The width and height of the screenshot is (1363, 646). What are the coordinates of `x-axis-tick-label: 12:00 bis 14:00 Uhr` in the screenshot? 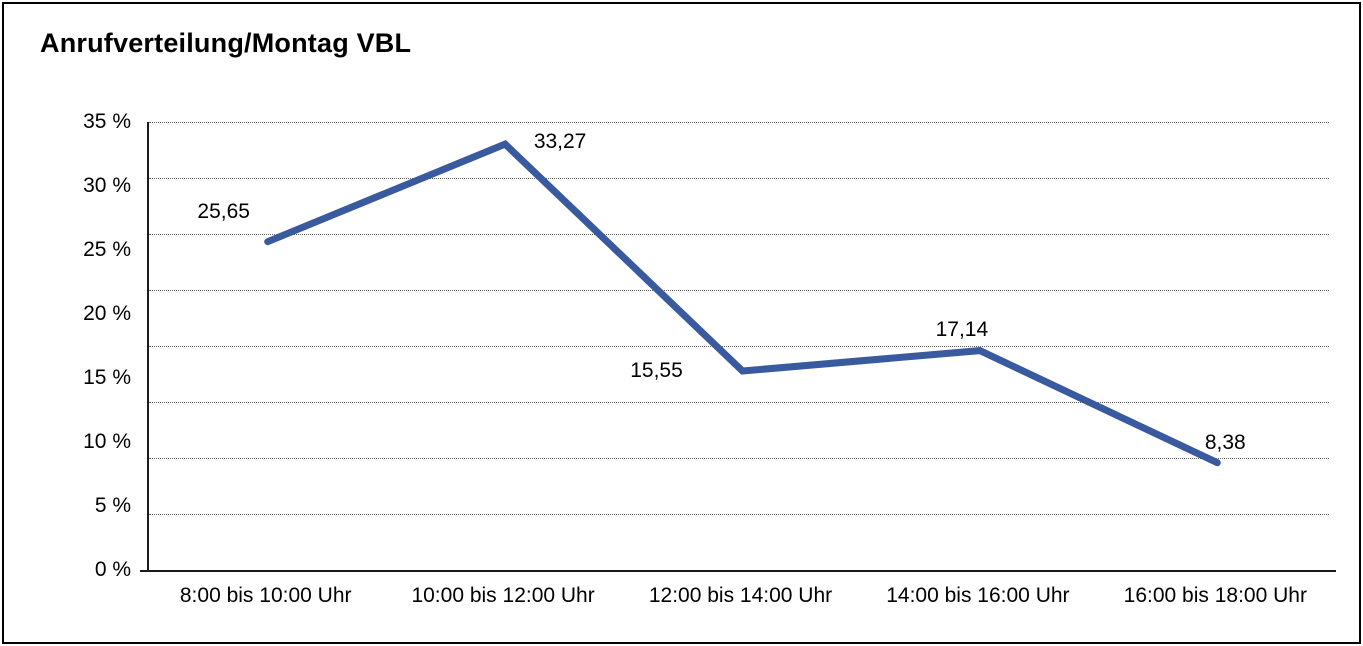 It's located at (740, 595).